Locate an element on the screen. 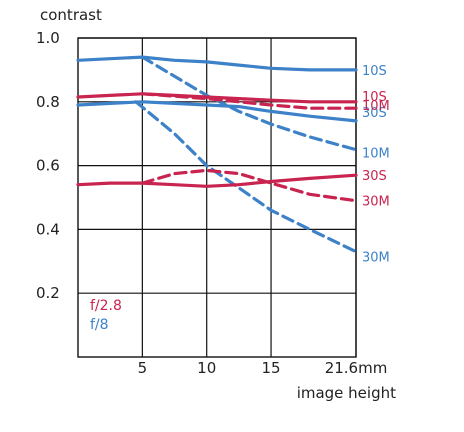 The height and width of the screenshot is (432, 464). legend-item: f/8 is located at coordinates (99, 325).